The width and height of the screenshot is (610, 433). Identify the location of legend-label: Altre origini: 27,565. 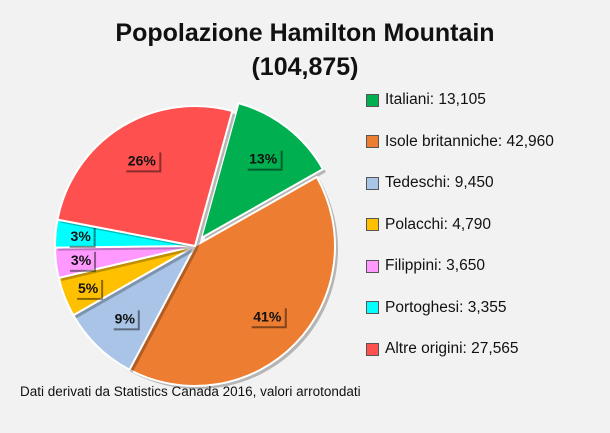
(452, 348).